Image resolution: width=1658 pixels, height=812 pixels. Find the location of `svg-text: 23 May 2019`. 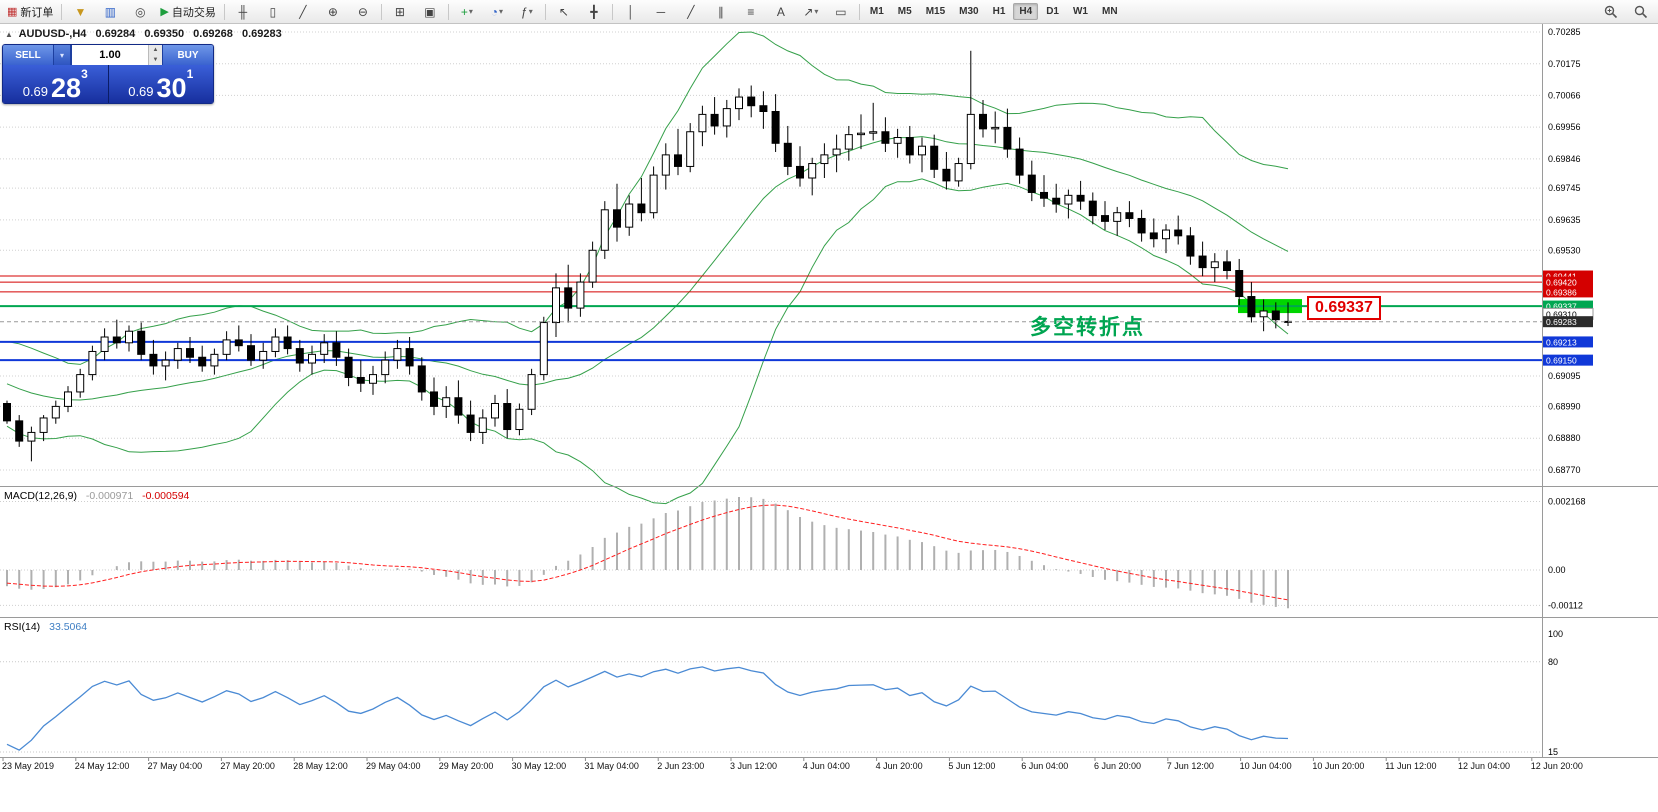

svg-text: 23 May 2019 is located at coordinates (28, 766).